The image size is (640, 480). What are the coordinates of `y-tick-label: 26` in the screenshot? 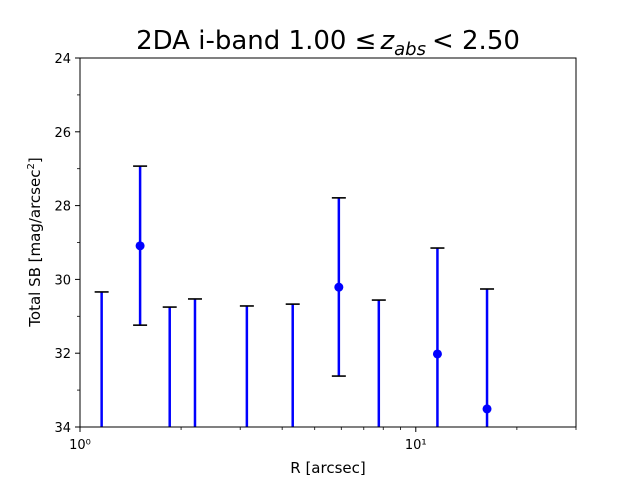 It's located at (62, 133).